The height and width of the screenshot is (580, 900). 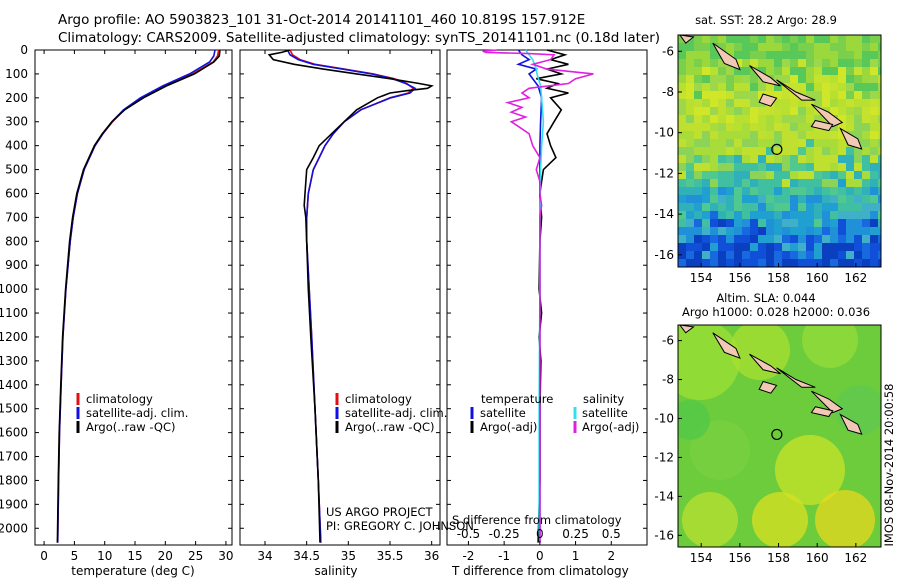 I want to click on t-difference-tick-label: -1, so click(x=504, y=556).